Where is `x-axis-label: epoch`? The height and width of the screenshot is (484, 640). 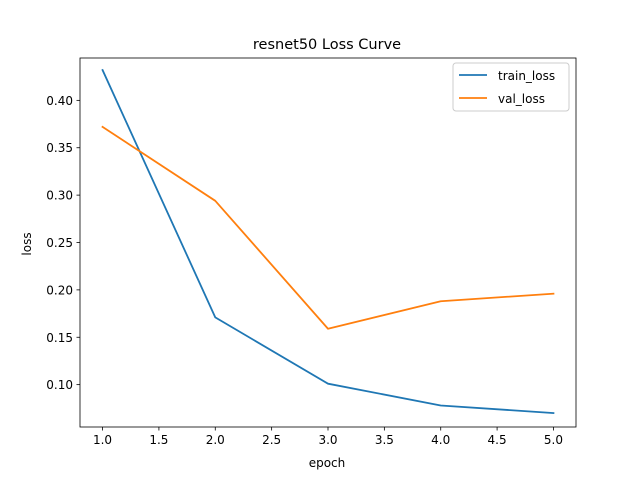 x-axis-label: epoch is located at coordinates (327, 463).